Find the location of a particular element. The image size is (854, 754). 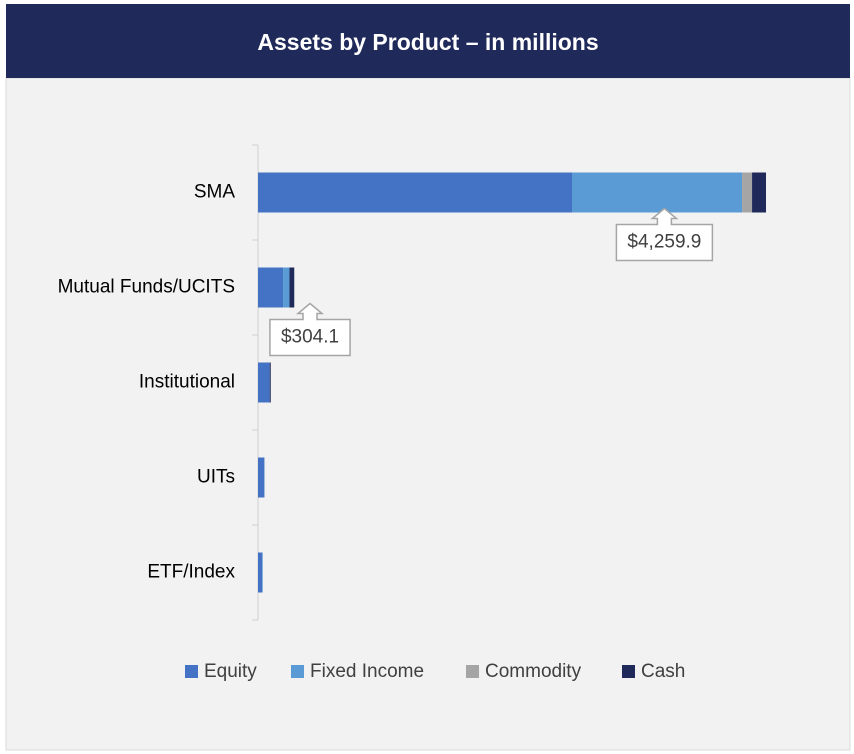

category-label: UITs is located at coordinates (216, 477).